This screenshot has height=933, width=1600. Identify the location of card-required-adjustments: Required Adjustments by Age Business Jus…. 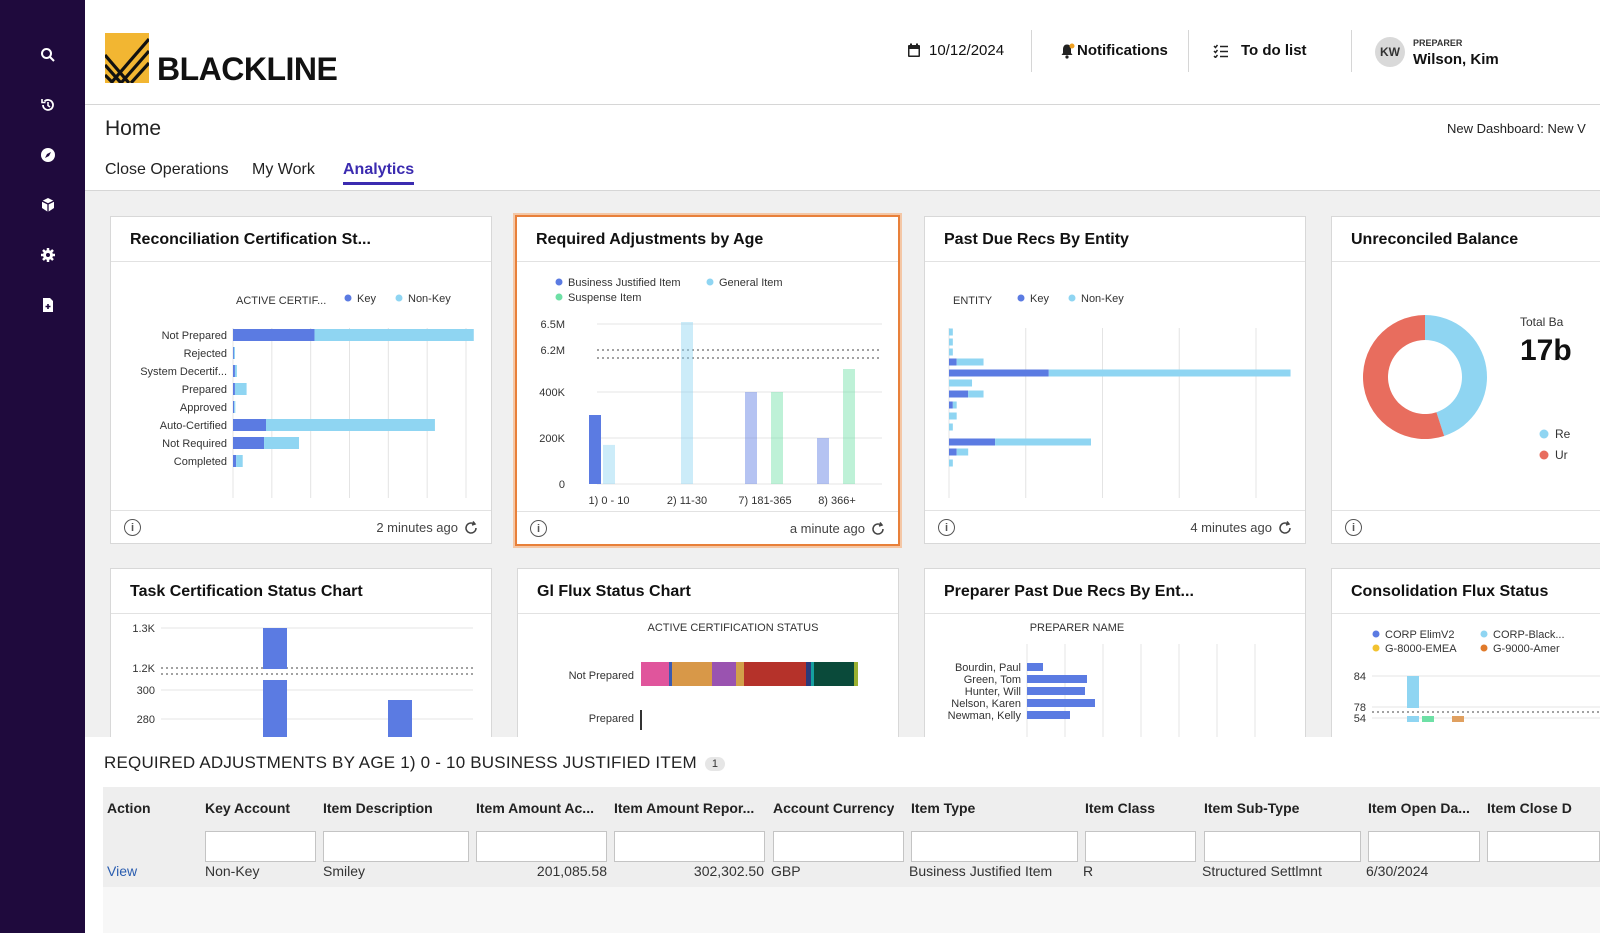
(707, 380).